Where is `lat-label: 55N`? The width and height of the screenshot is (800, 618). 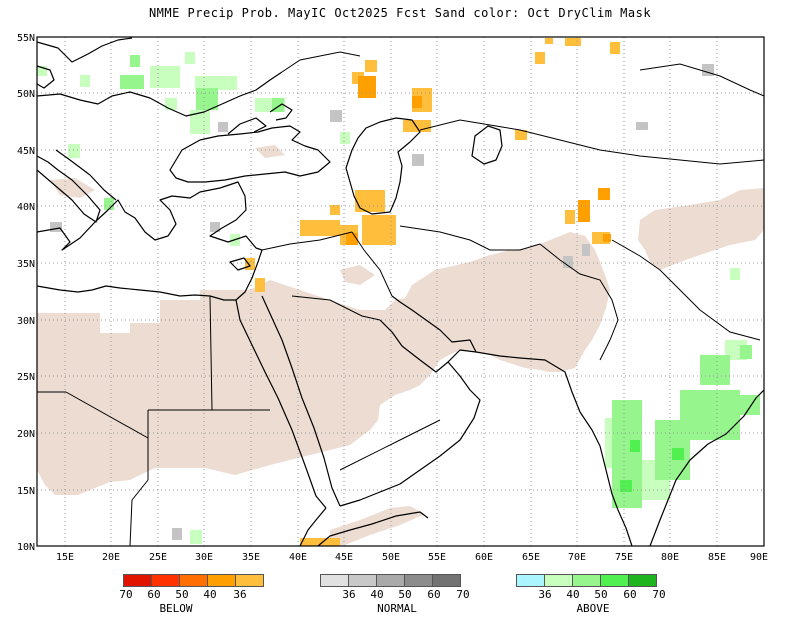
lat-label: 55N is located at coordinates (26, 38).